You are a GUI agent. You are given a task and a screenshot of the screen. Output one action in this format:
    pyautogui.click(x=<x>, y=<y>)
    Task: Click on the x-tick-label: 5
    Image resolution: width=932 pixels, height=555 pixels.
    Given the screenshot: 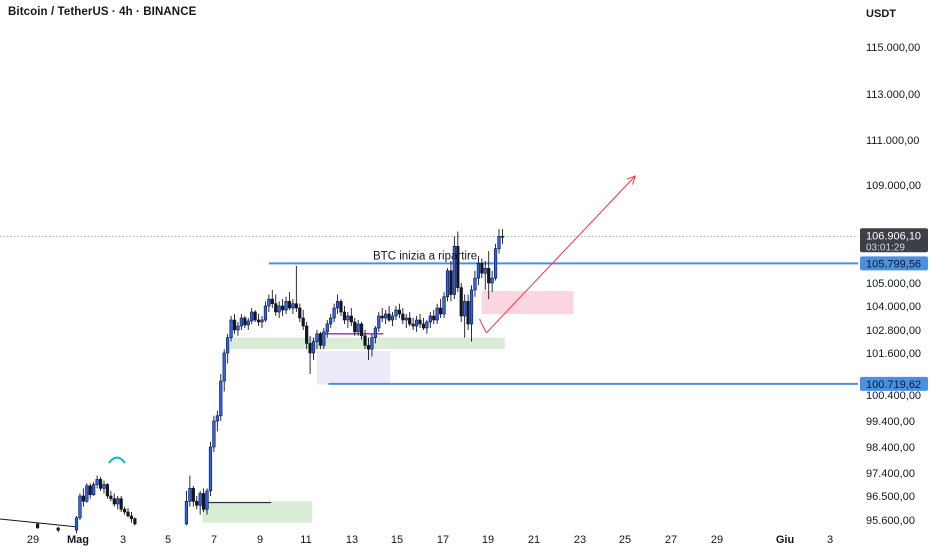 What is the action you would take?
    pyautogui.click(x=168, y=540)
    